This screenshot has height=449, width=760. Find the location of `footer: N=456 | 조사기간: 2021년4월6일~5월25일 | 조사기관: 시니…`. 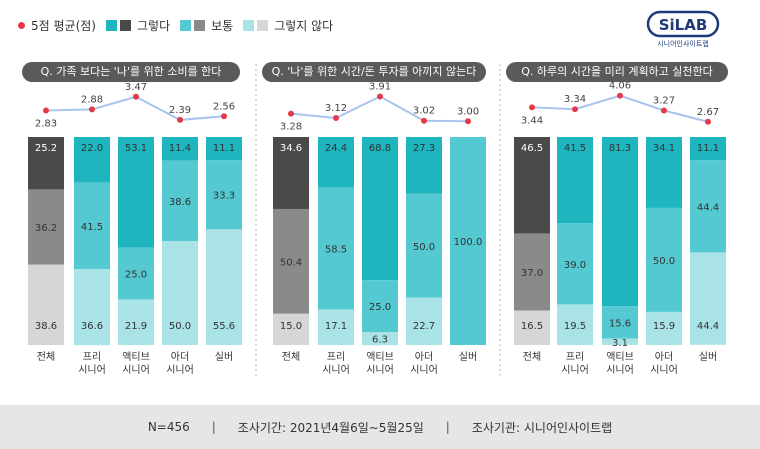

footer: N=456 | 조사기간: 2021년4월6일~5월25일 | 조사기관: 시니… is located at coordinates (380, 427).